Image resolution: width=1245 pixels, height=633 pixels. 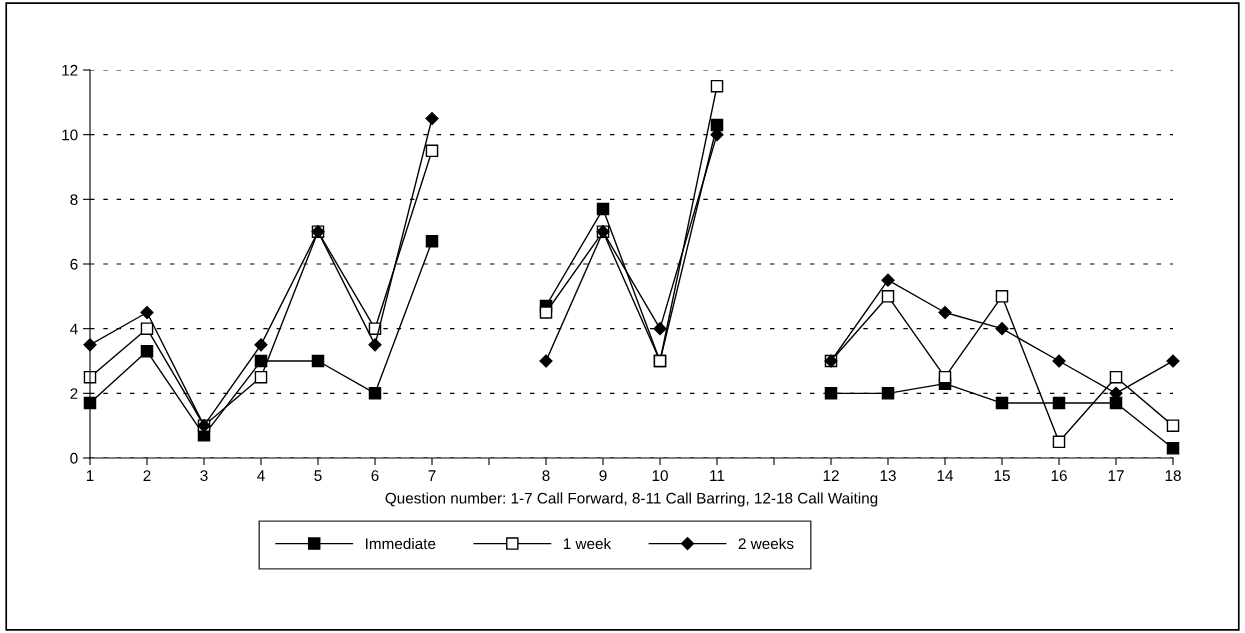 What do you see at coordinates (945, 475) in the screenshot?
I see `x-tick-label: 14` at bounding box center [945, 475].